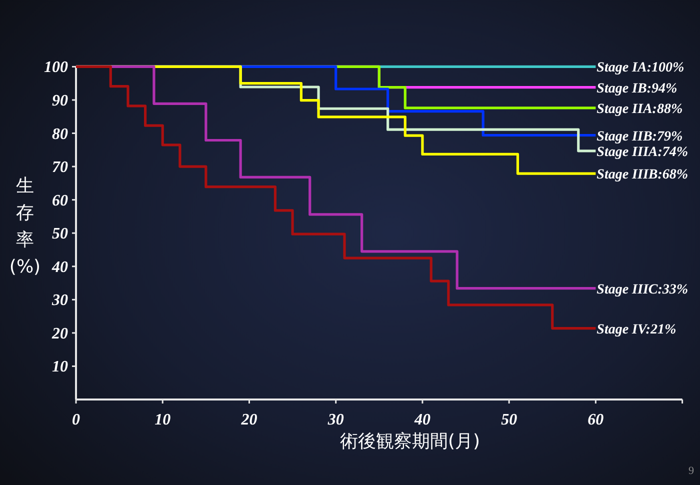 The image size is (700, 485). I want to click on series-label: Stage IIA:88%, so click(639, 109).